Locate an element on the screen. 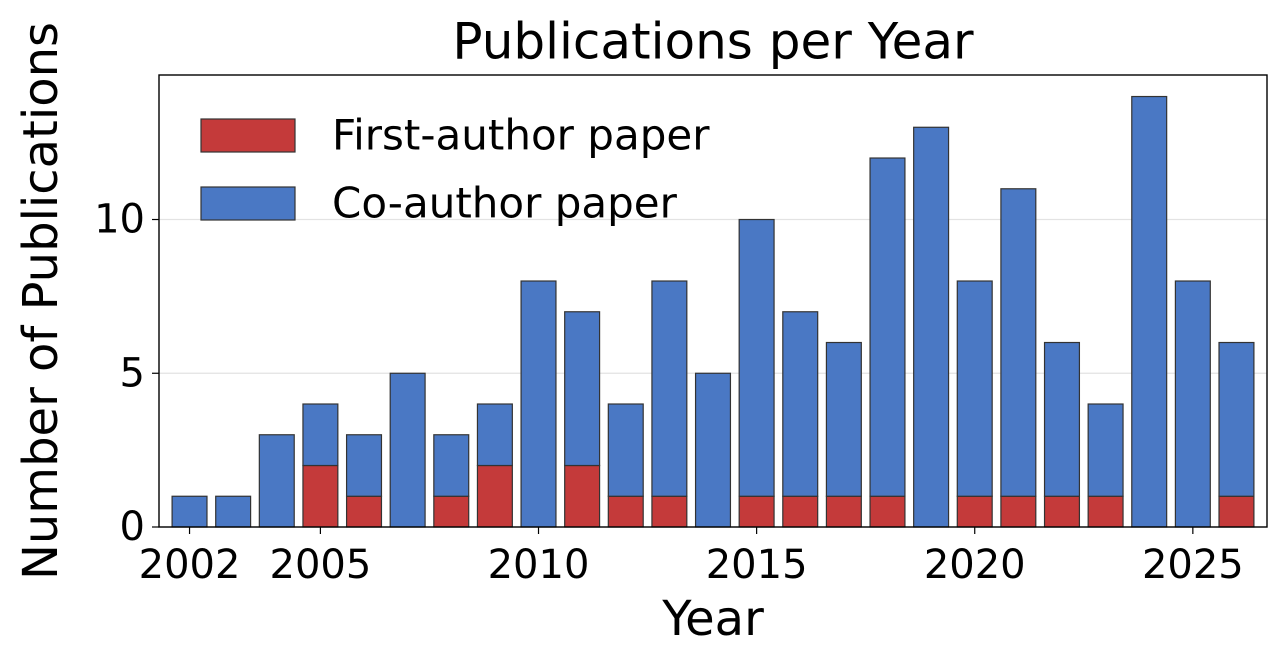 This screenshot has width=1288, height=672. x-tick-label: 2015 is located at coordinates (757, 565).